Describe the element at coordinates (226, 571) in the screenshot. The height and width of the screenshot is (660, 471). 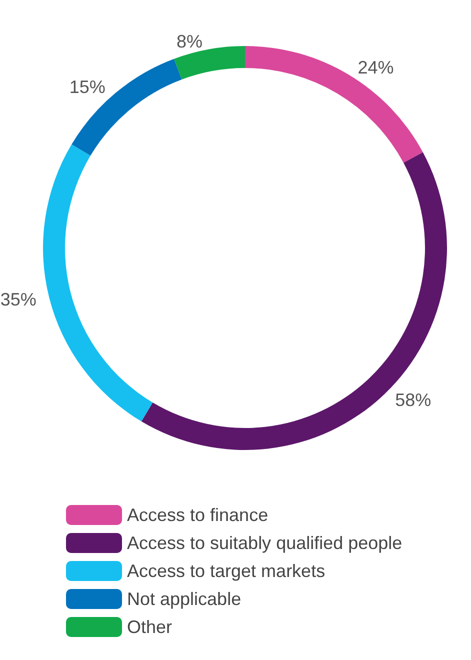
I see `legend-label: Access to target markets` at that location.